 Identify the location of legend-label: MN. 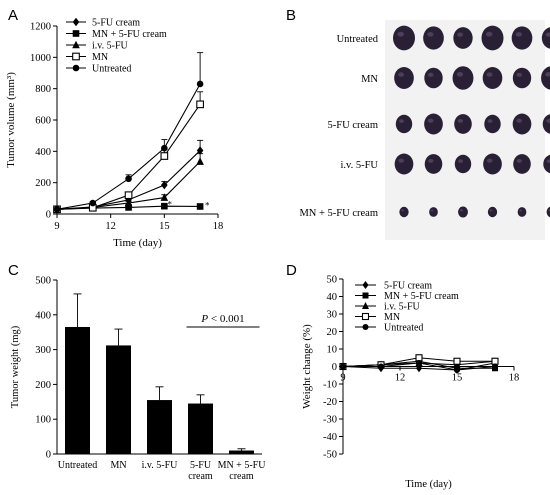
(392, 317).